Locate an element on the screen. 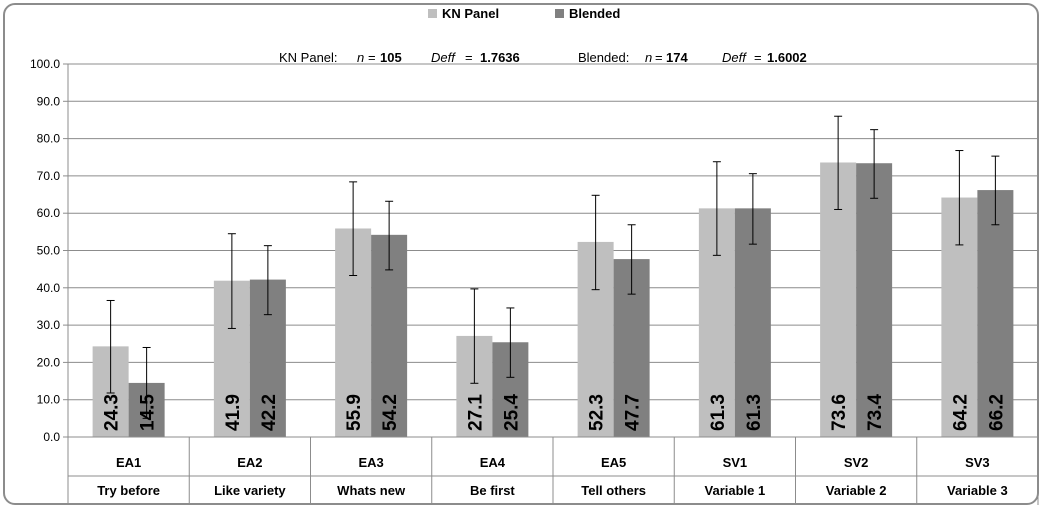 This screenshot has height=510, width=1044. legend-label-kn-panel: KN Panel is located at coordinates (470, 13).